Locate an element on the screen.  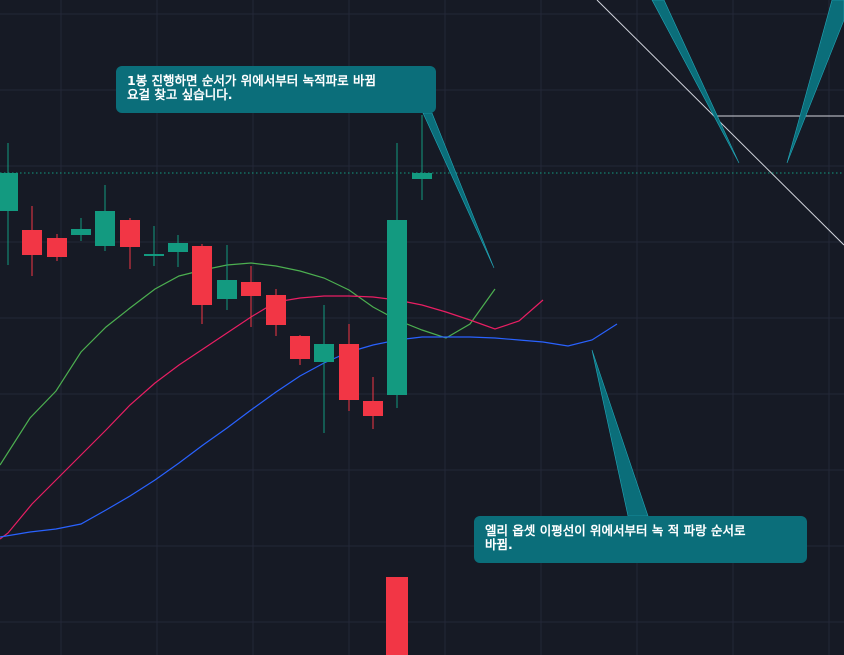
callout-text-line: 바뀜. is located at coordinates (499, 544).